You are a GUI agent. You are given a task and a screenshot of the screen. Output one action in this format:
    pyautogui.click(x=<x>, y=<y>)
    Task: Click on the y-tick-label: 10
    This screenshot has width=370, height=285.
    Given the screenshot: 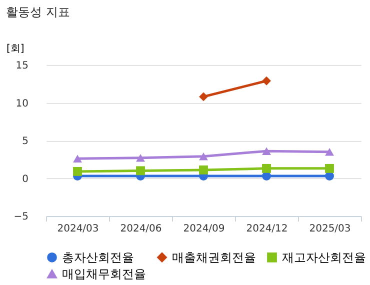 What is the action you would take?
    pyautogui.click(x=22, y=104)
    